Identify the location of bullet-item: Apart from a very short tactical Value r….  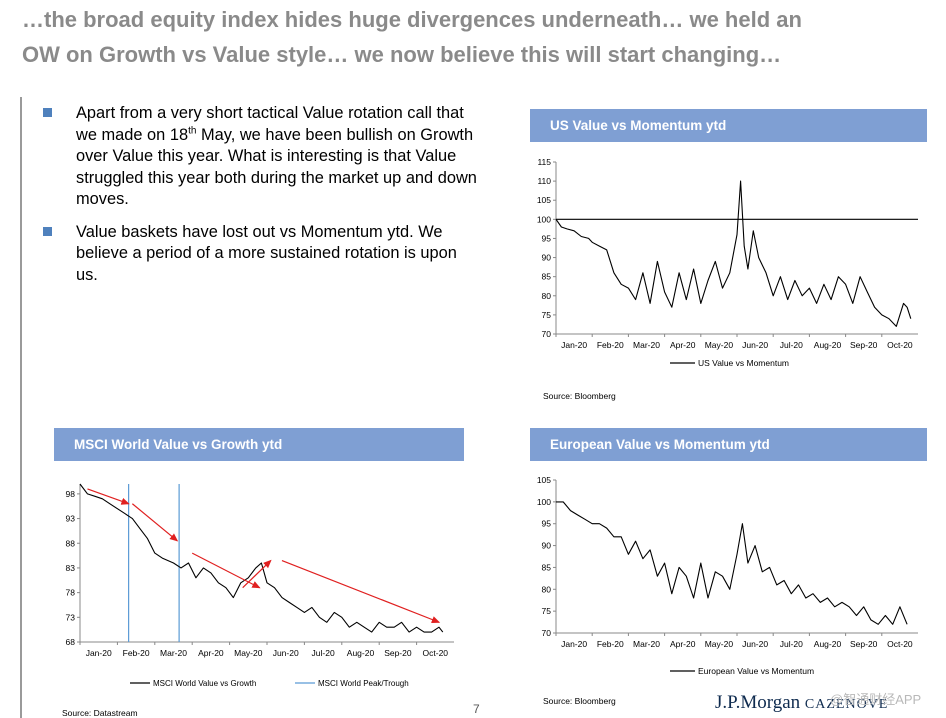
(260, 157).